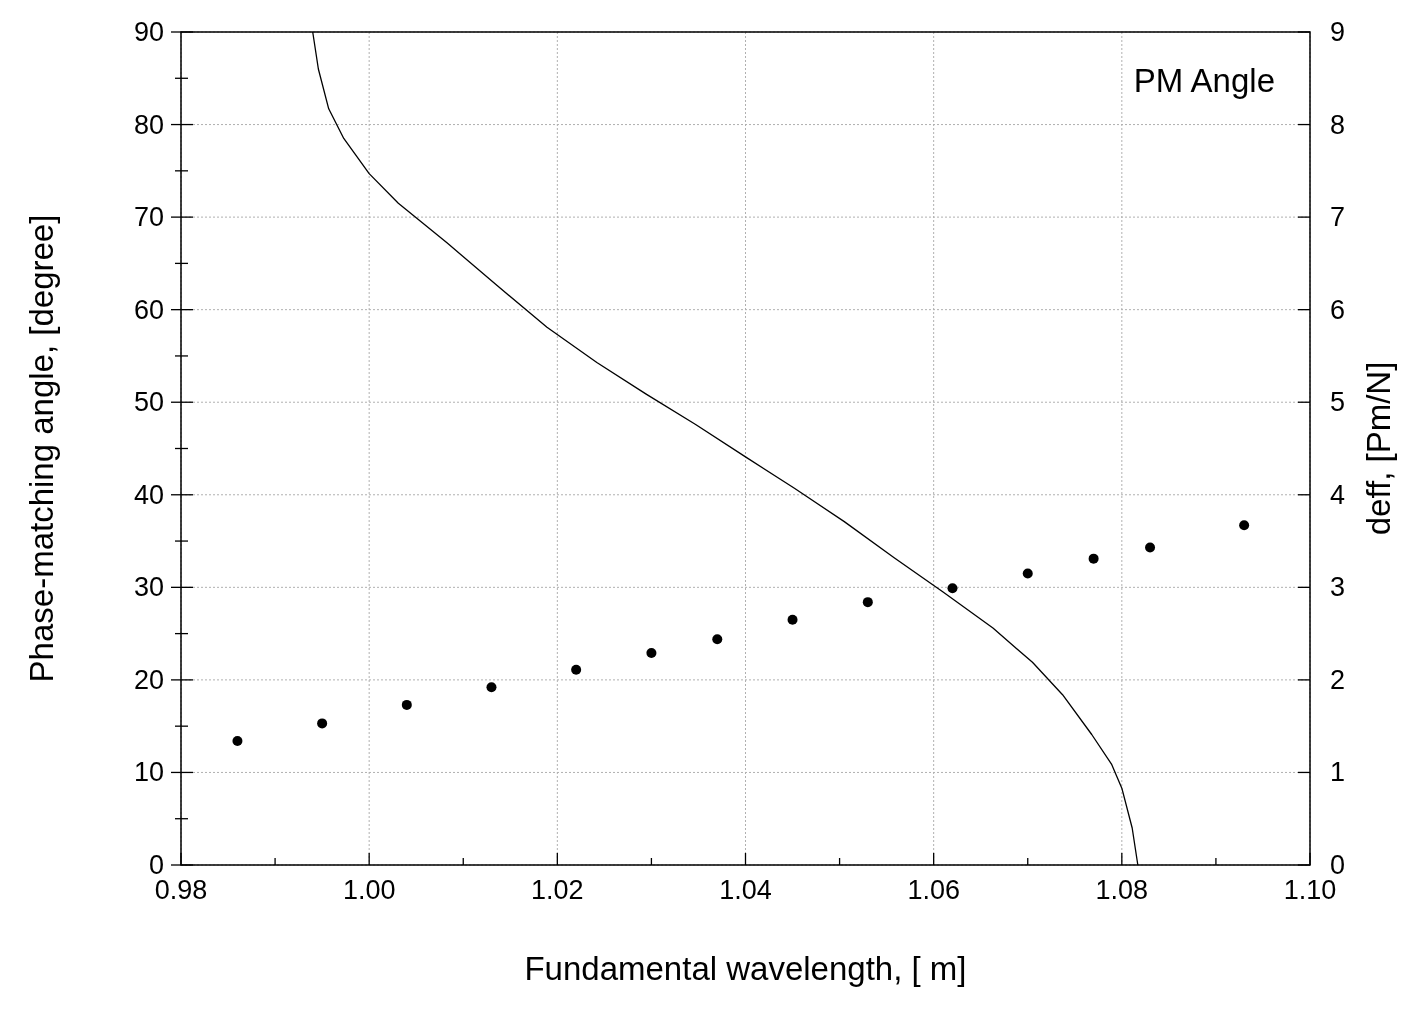 The image size is (1413, 1015). I want to click on y-tick-label: 80, so click(148, 124).